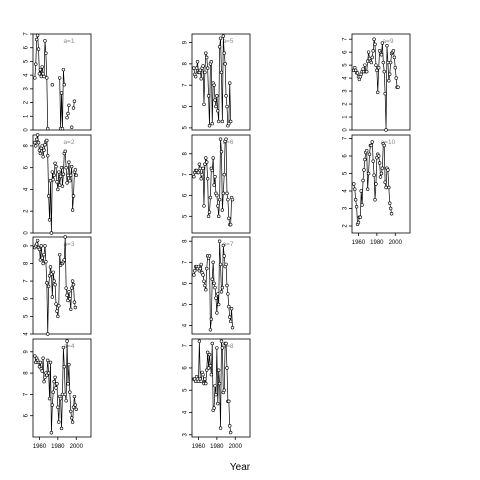 The height and width of the screenshot is (480, 480). What do you see at coordinates (68, 346) in the screenshot?
I see `panel-label: a=4` at bounding box center [68, 346].